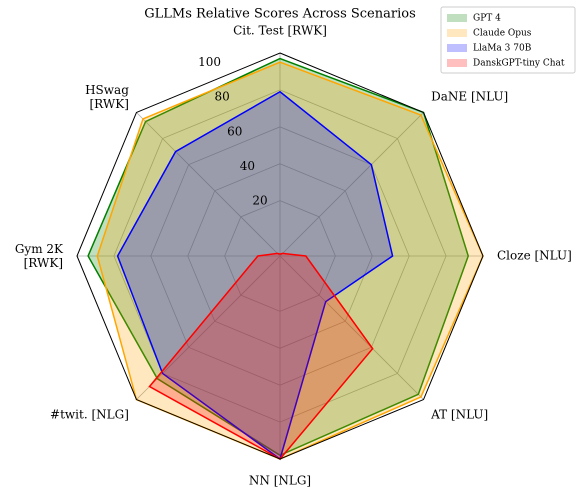 The width and height of the screenshot is (579, 492). I want to click on legend-label: LlaMa 3 70B, so click(502, 49).